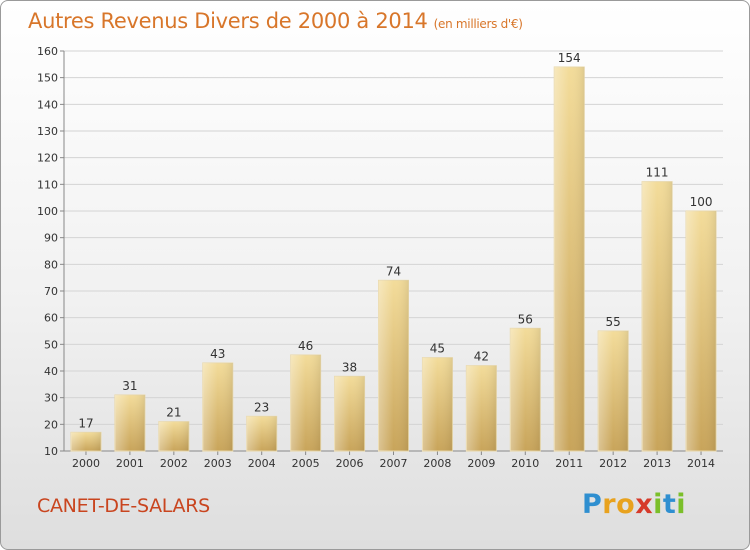  Describe the element at coordinates (569, 259) in the screenshot. I see `bar-shade-2011` at that location.